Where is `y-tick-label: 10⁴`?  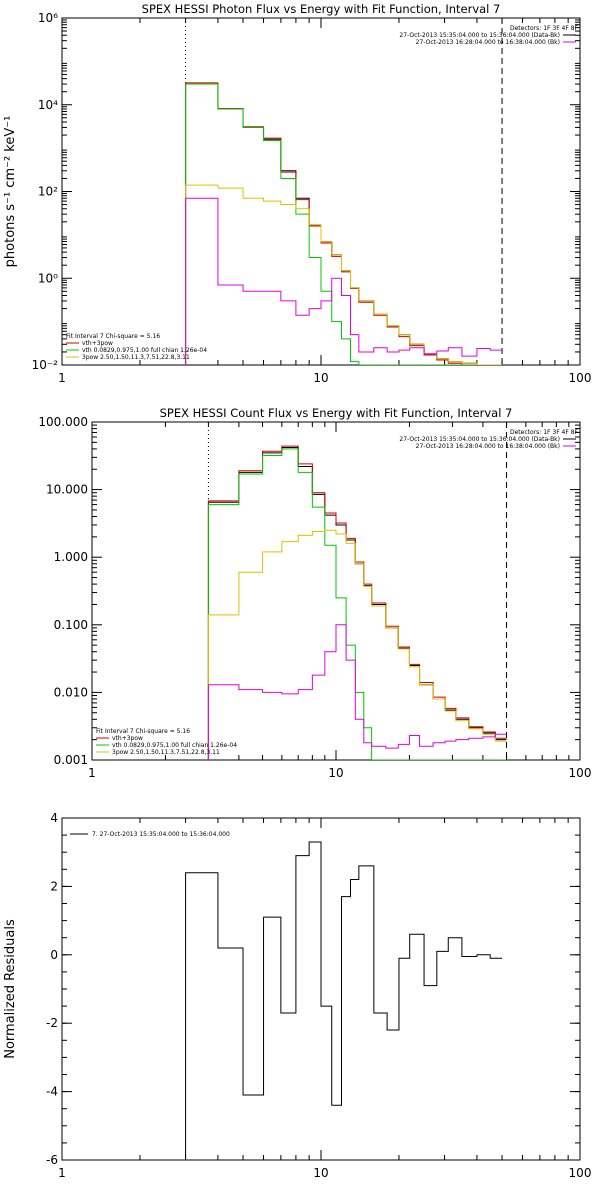
y-tick-label: 10⁴ is located at coordinates (48, 105).